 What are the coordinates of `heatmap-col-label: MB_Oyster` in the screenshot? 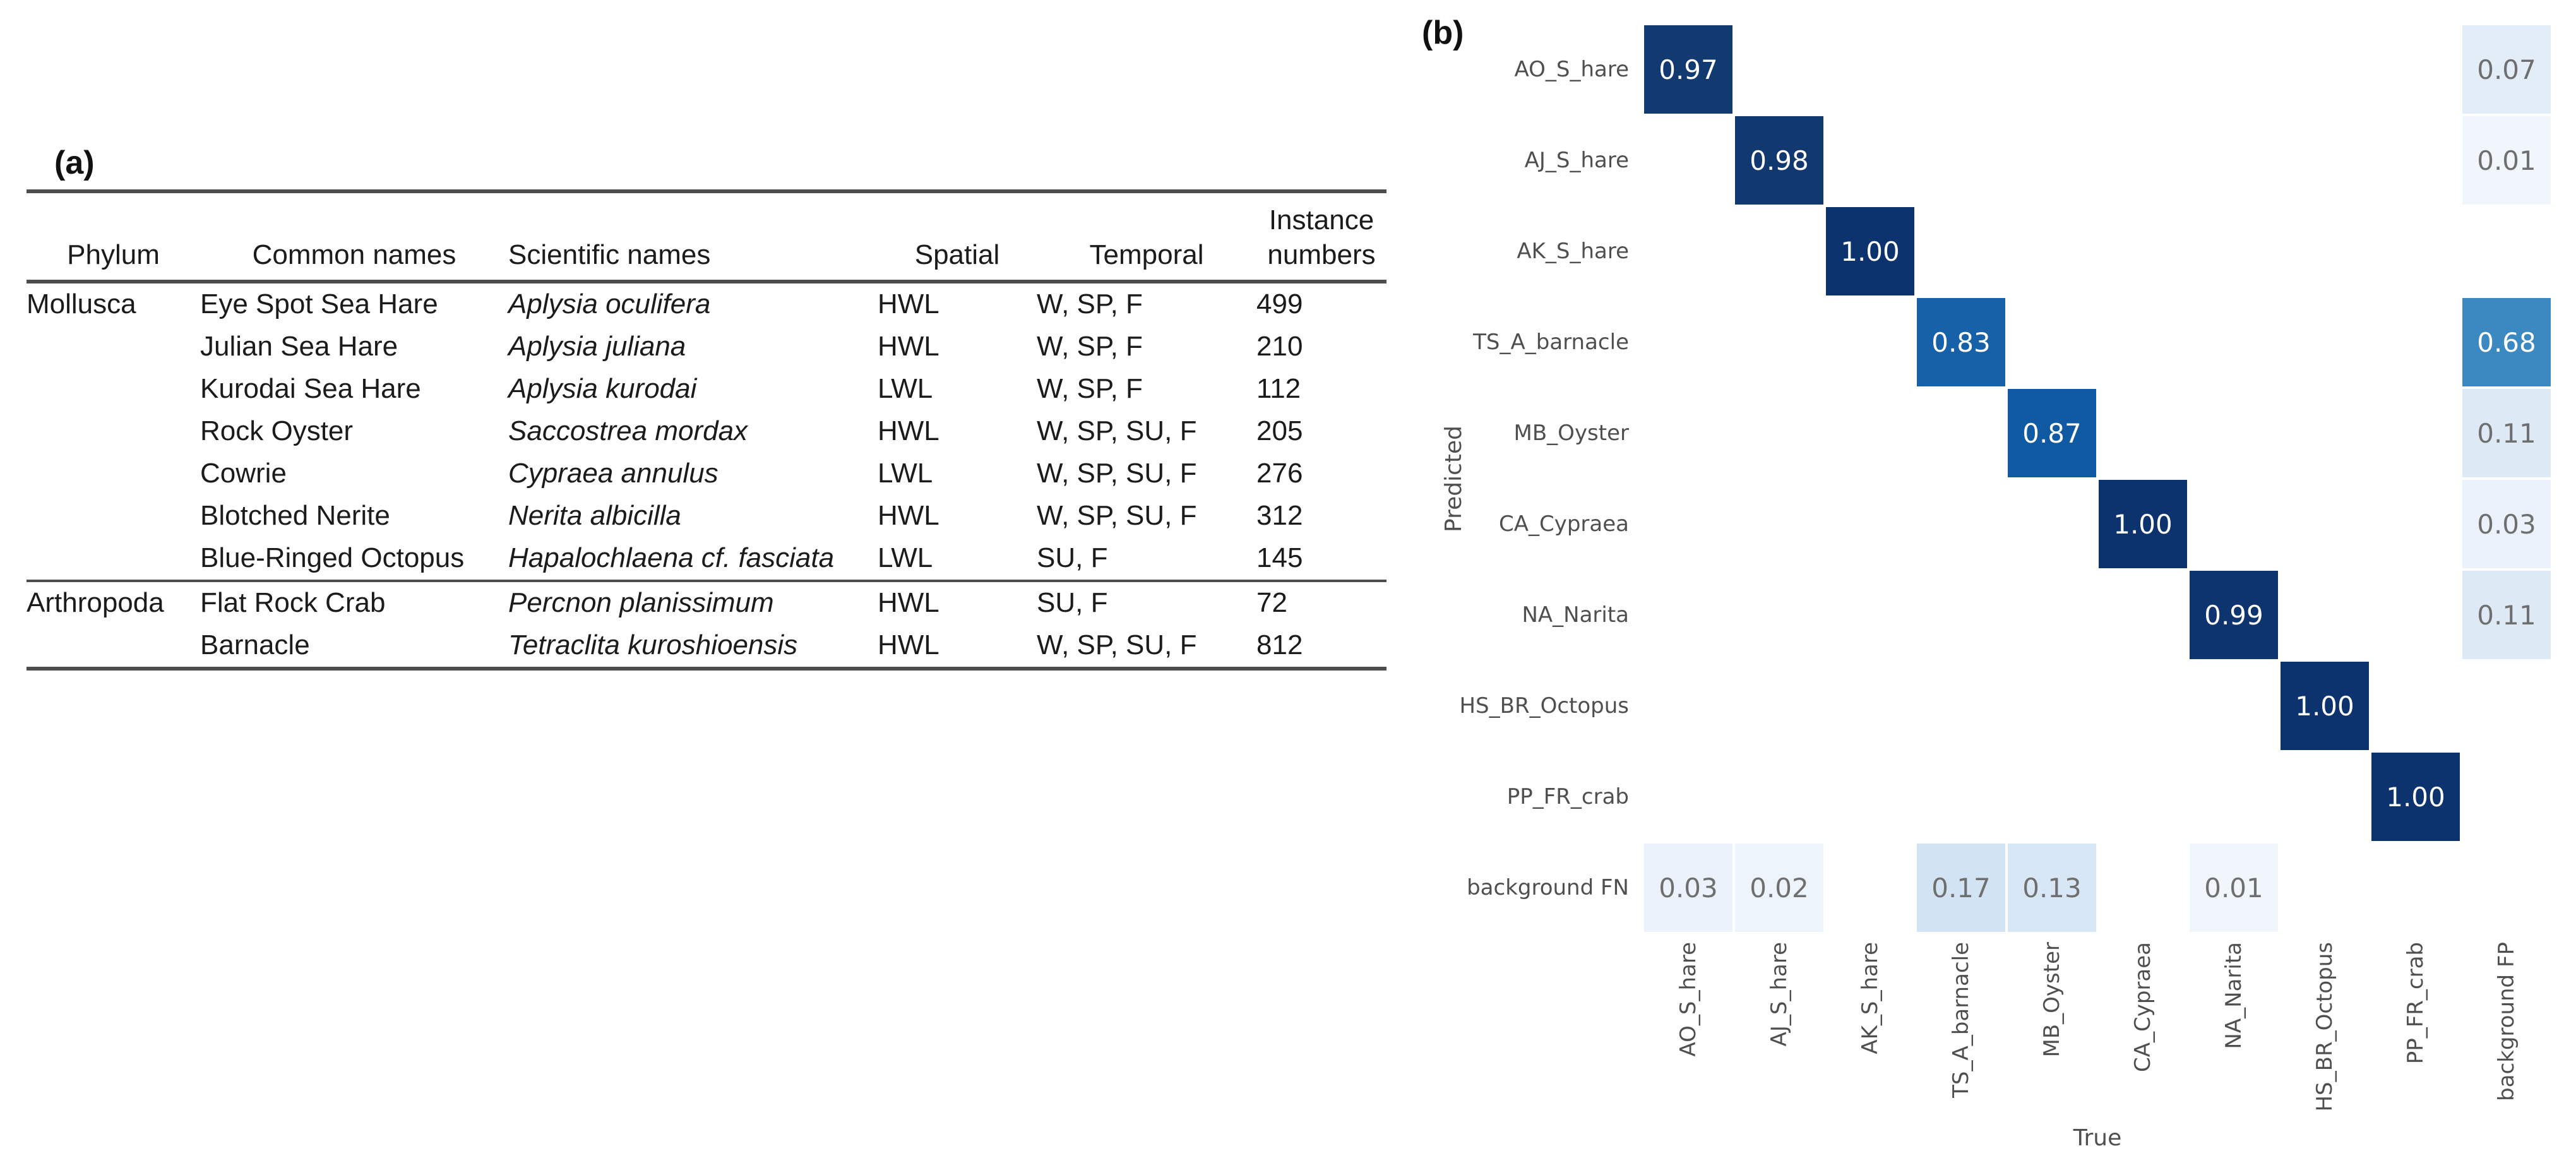 It's located at (2052, 1046).